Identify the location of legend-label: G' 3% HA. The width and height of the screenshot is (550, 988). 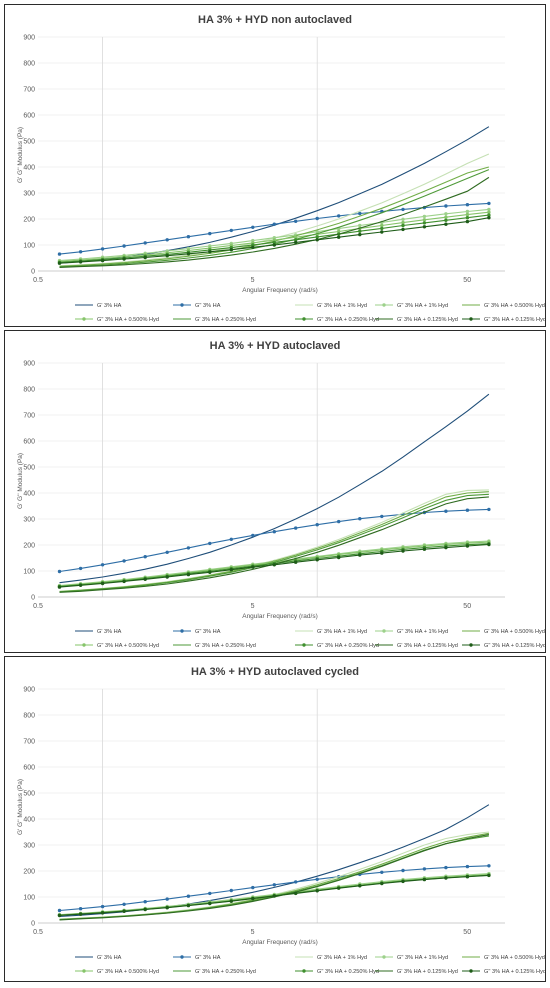
(109, 306).